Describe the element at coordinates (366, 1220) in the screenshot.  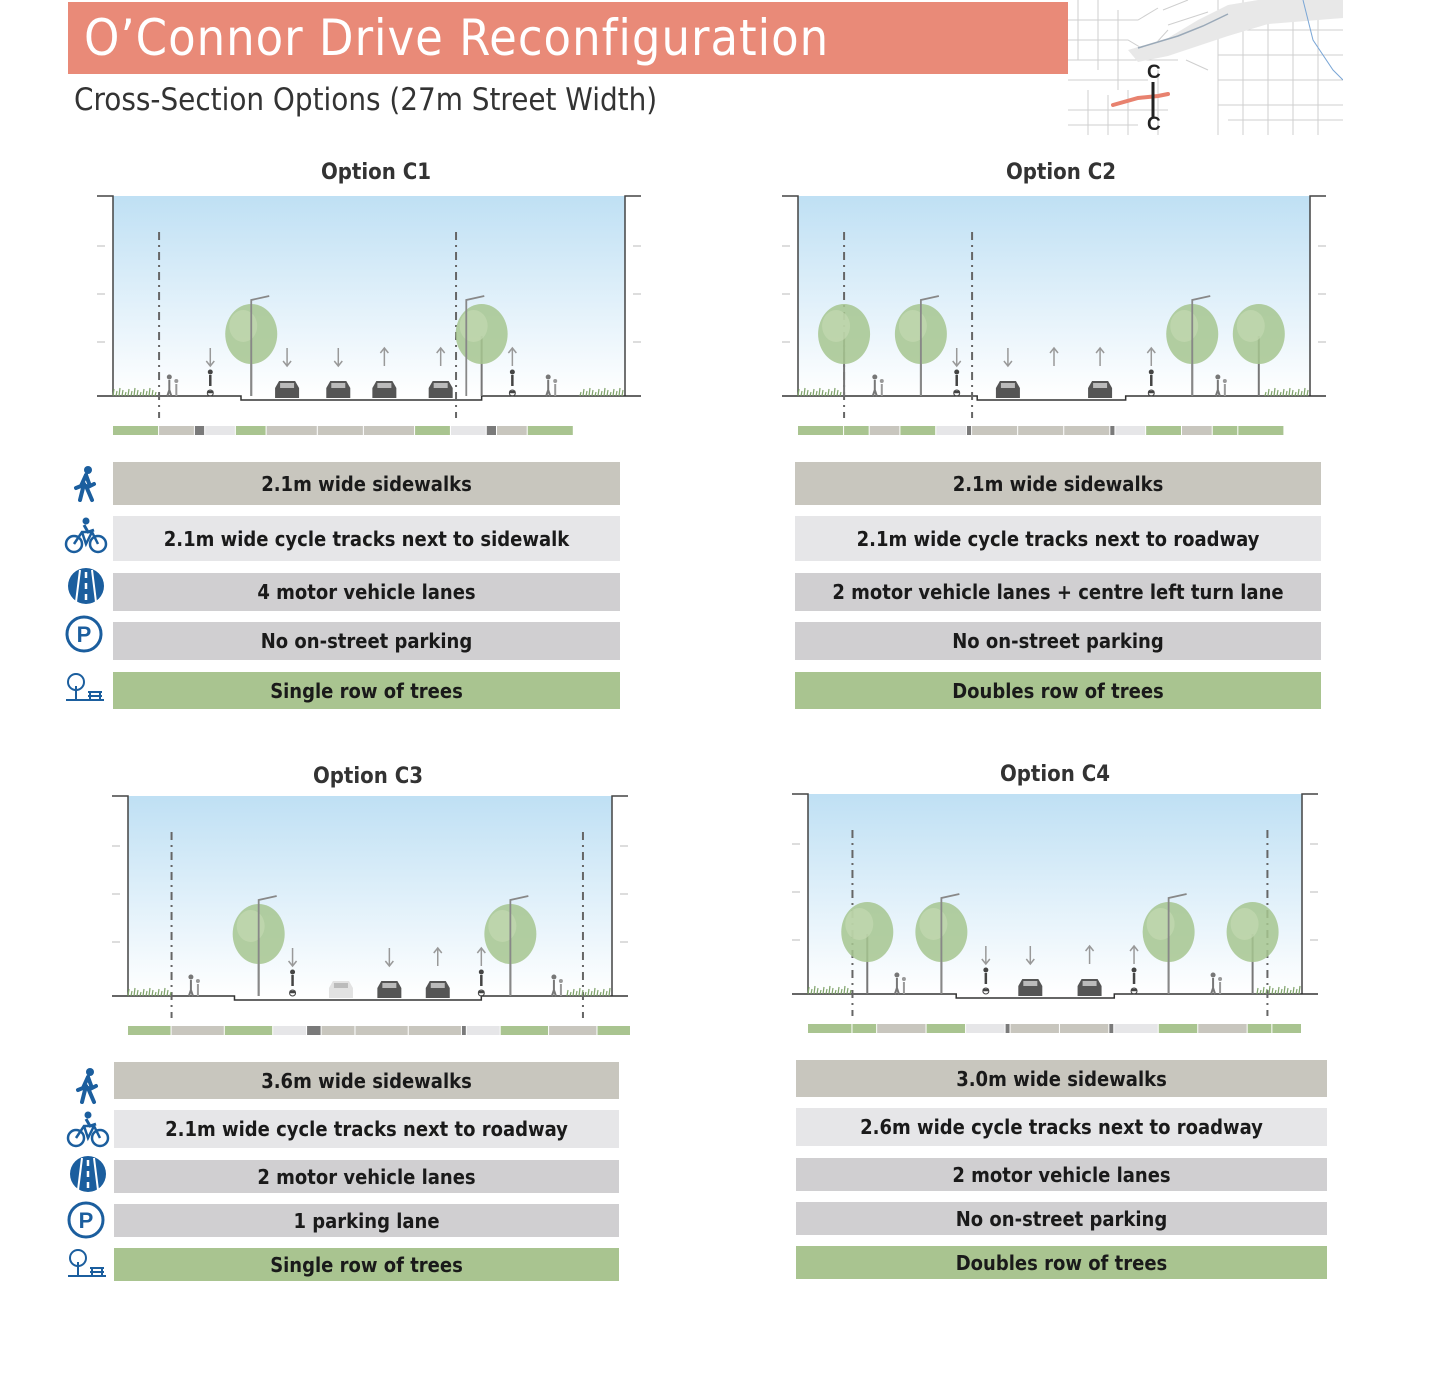
I see `c3-parking-bar: 1 parking lane` at that location.